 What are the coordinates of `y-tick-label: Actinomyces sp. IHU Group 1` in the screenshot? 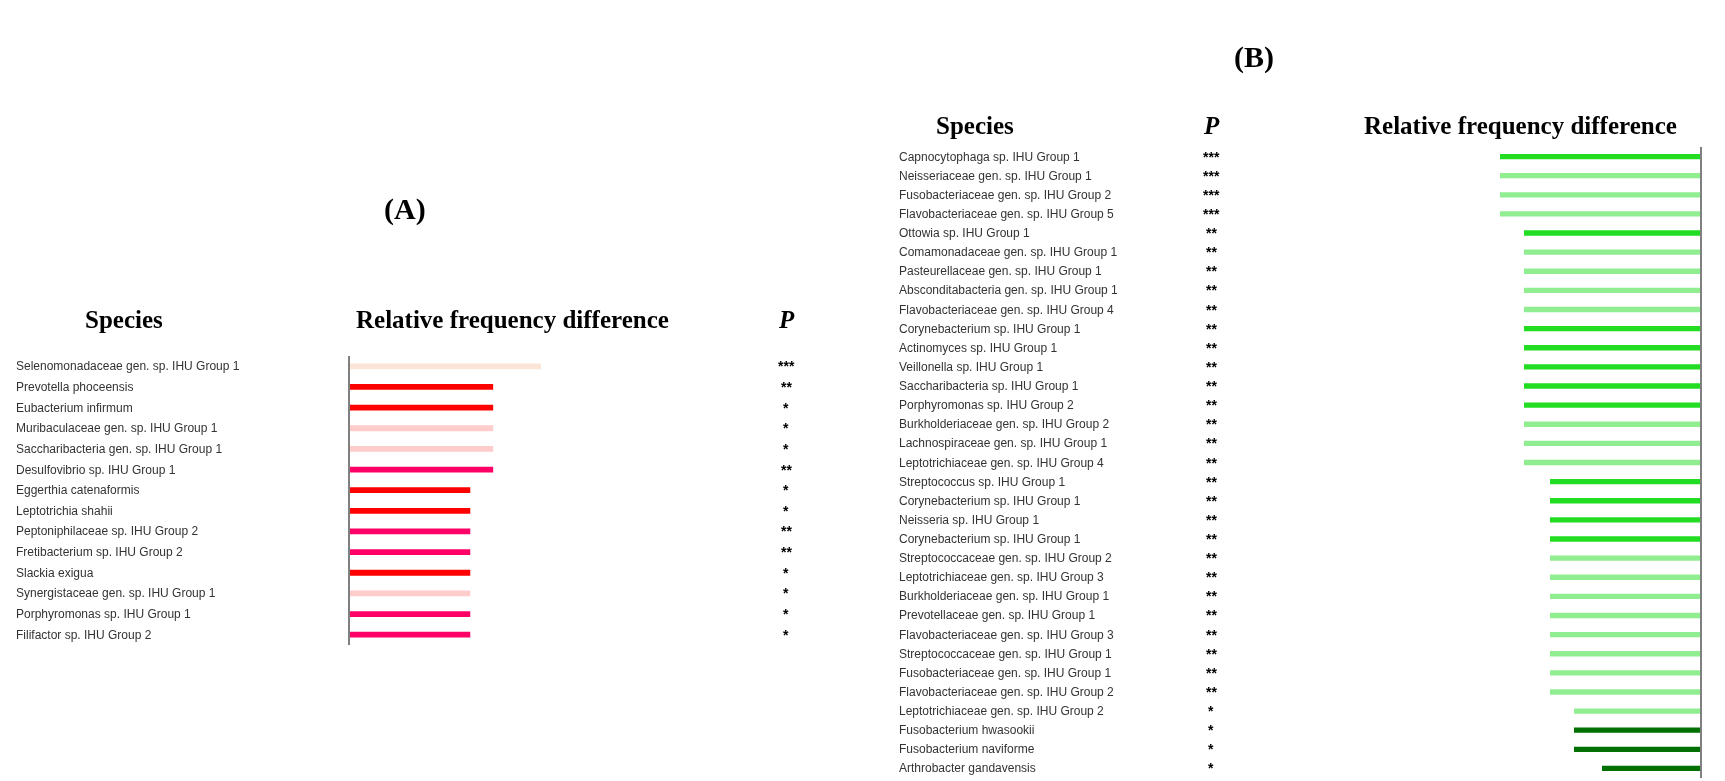 It's located at (978, 348).